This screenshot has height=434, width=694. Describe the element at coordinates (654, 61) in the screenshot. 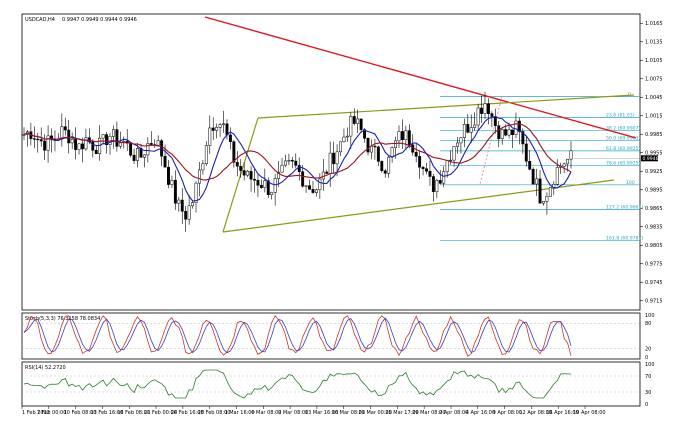

I see `price-tick-label: 1.0105` at that location.